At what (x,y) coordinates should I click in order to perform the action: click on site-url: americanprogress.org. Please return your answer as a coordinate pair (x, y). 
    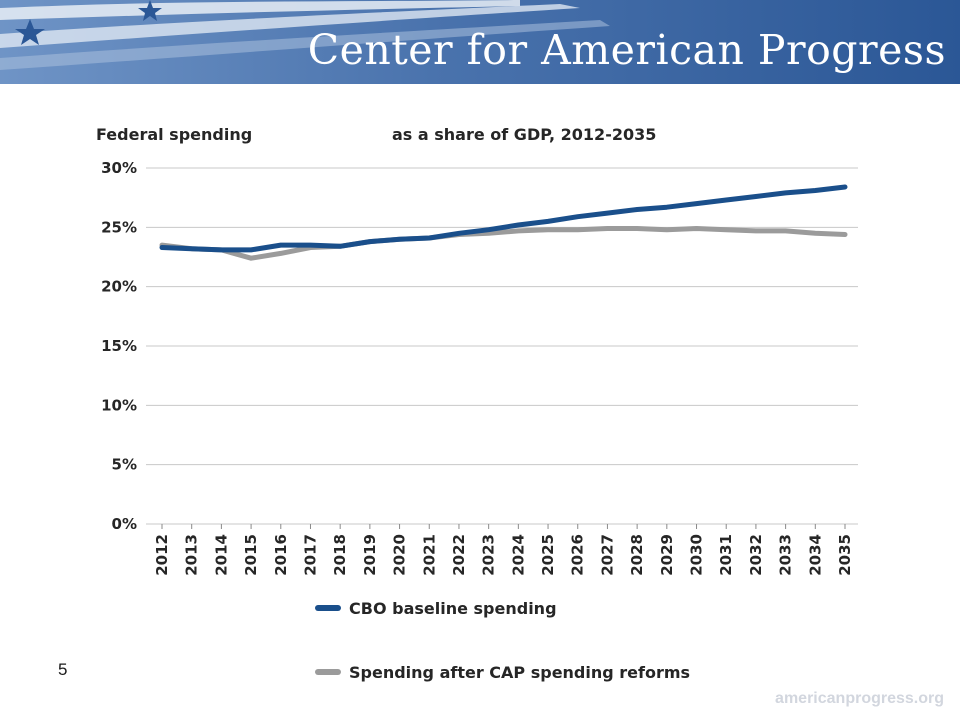
    Looking at the image, I should click on (859, 698).